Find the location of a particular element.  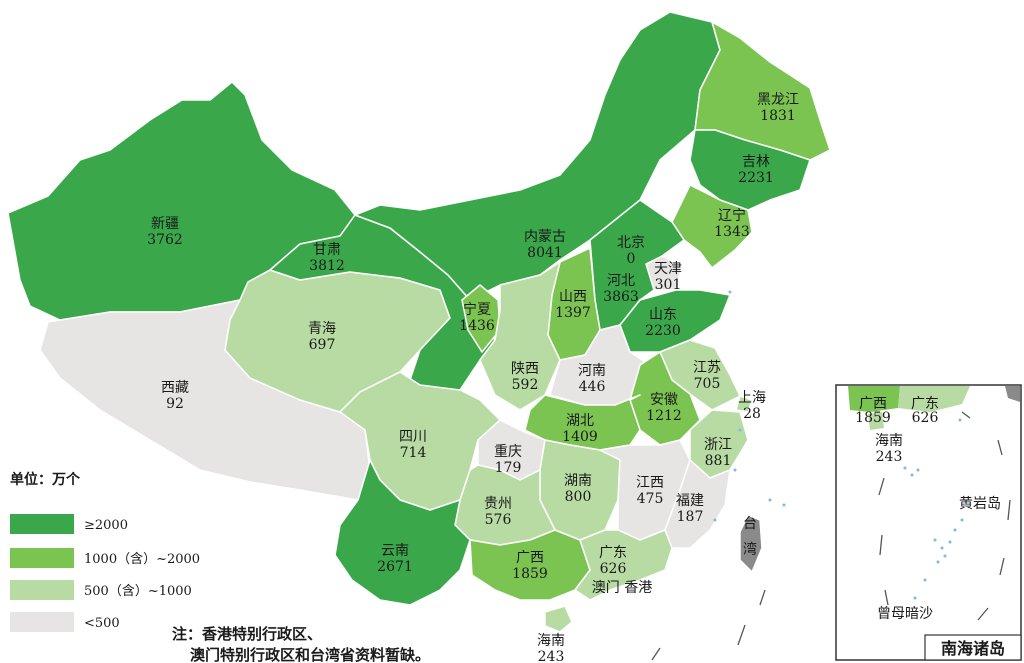

note-line-2: 澳门特别行政区和台湾省资料暂缺。 is located at coordinates (310, 654).